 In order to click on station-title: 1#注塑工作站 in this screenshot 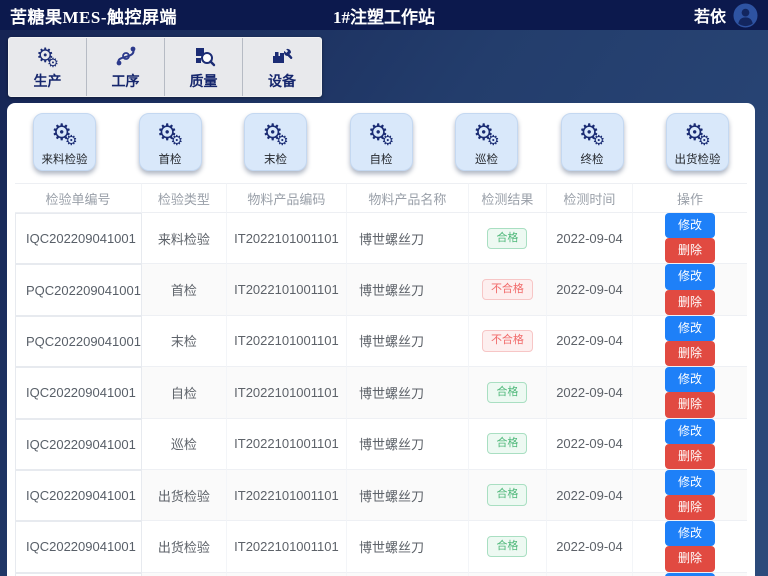, I will do `click(384, 17)`.